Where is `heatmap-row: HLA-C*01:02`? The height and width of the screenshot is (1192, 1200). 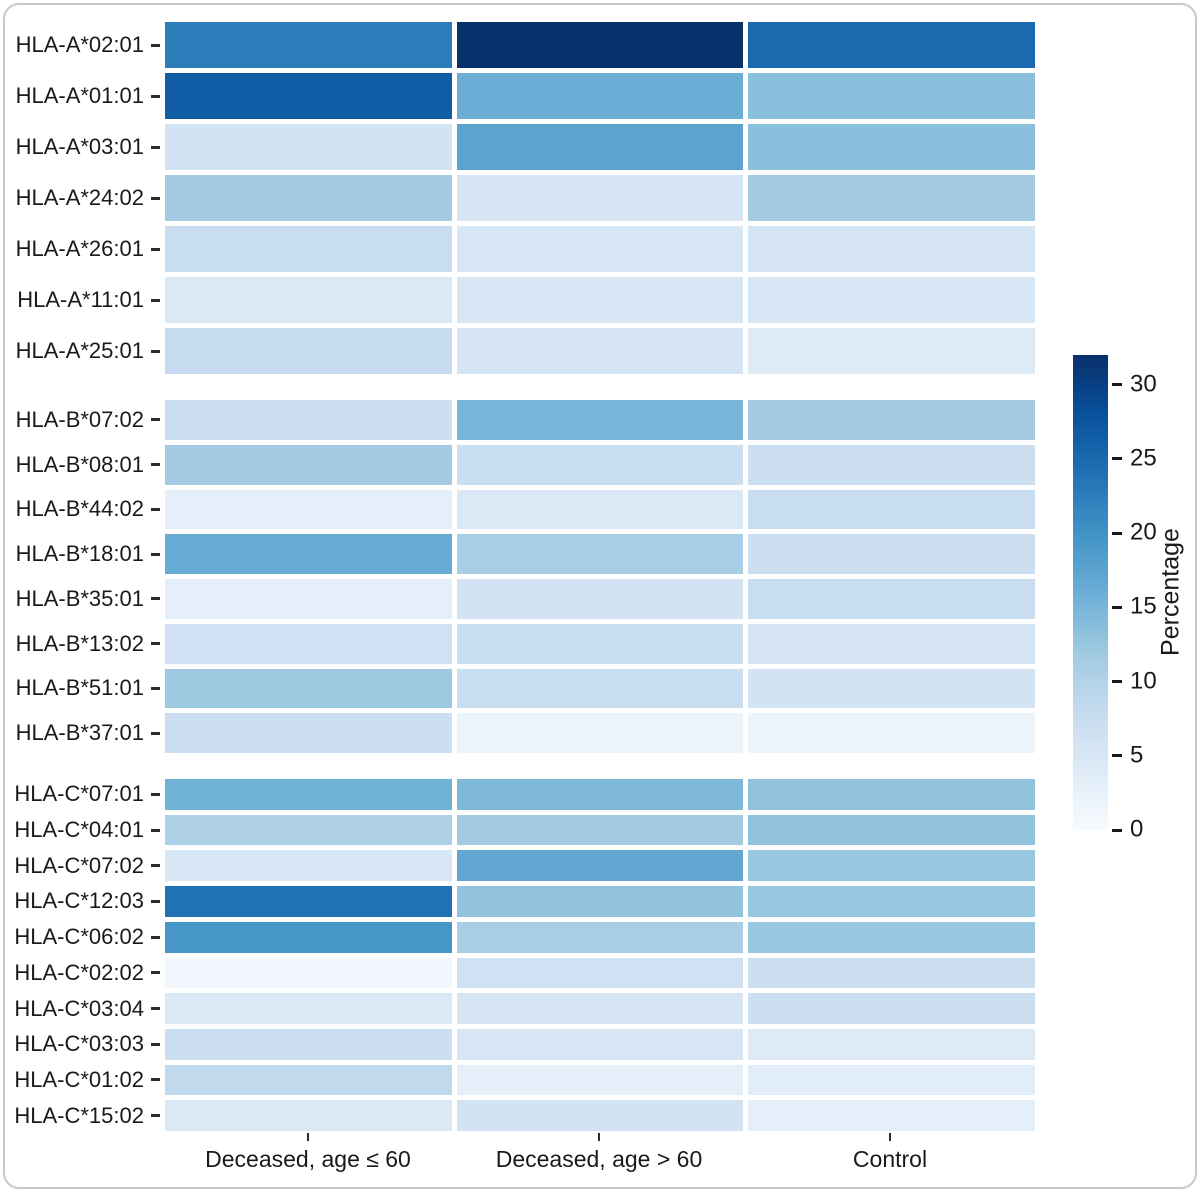
heatmap-row: HLA-C*01:02 is located at coordinates (518, 1080).